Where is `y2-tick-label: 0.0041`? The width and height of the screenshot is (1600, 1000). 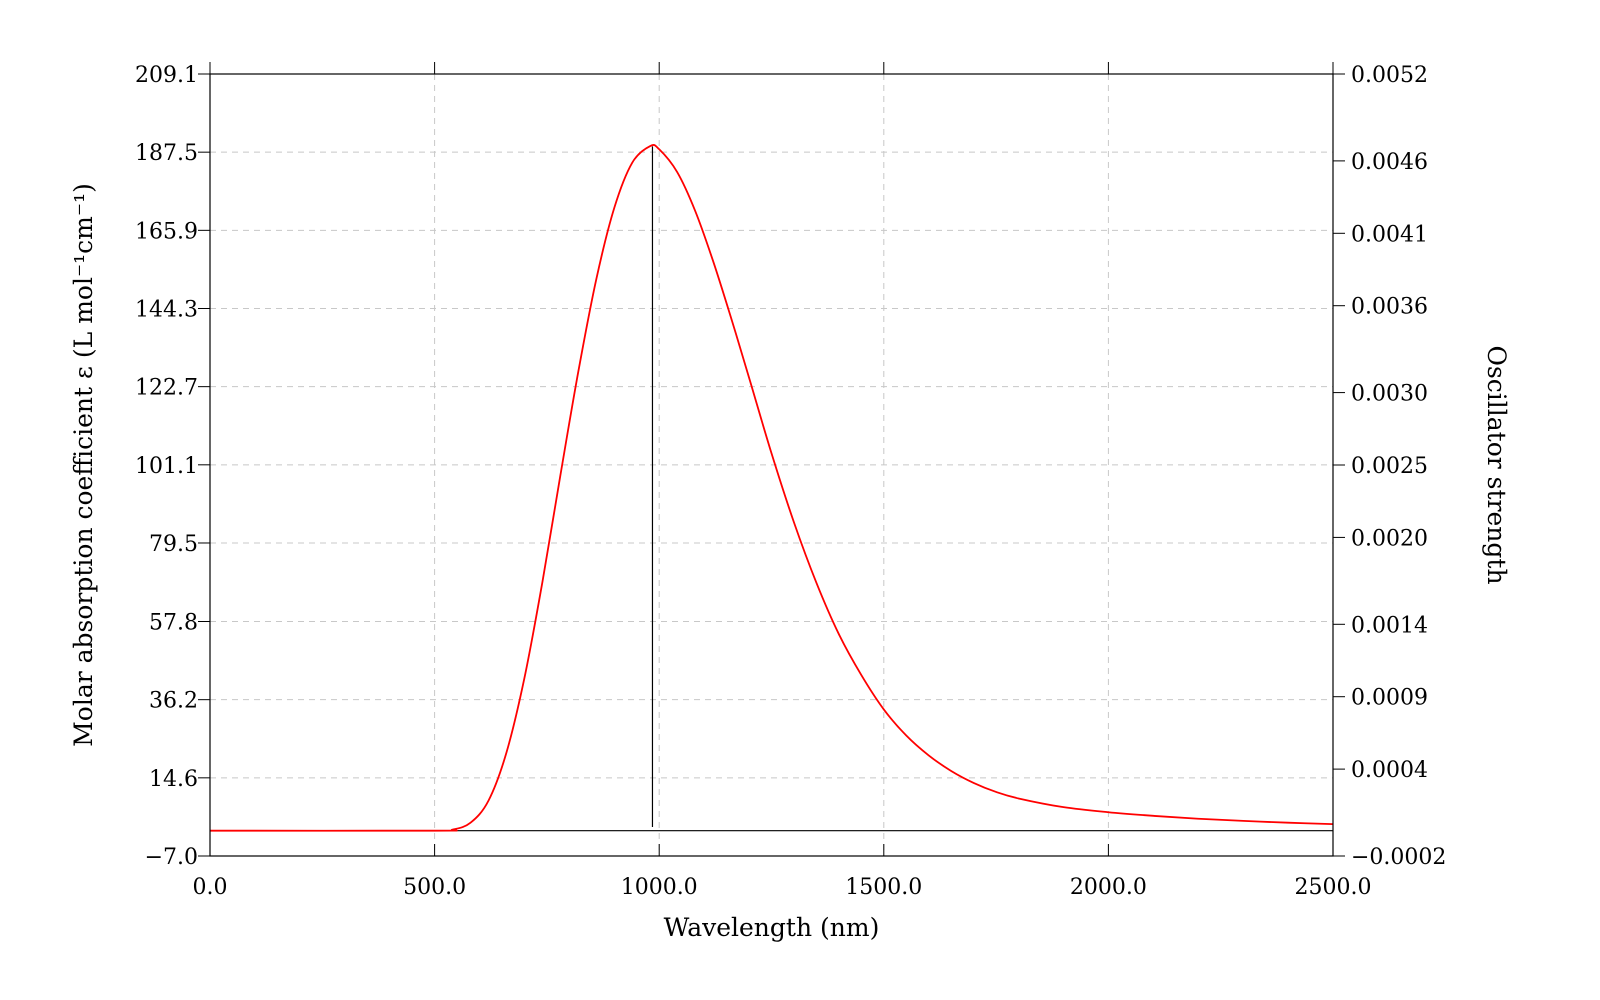 y2-tick-label: 0.0041 is located at coordinates (1389, 234).